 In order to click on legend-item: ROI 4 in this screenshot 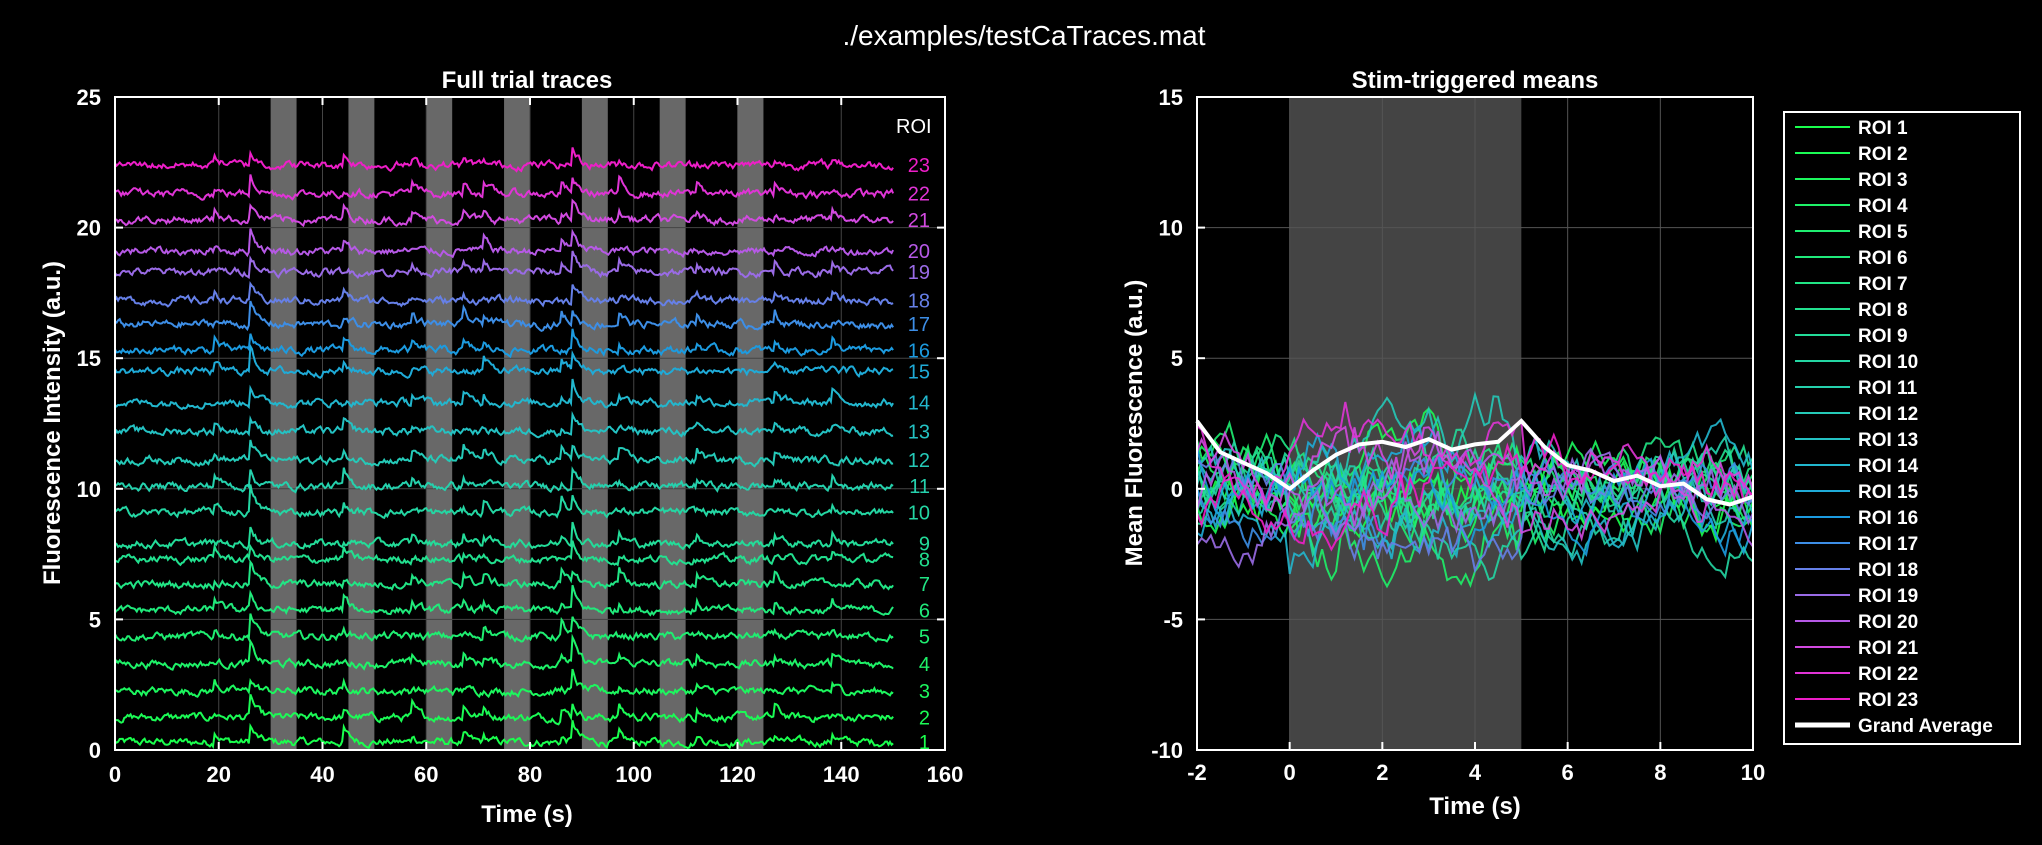, I will do `click(1851, 206)`.